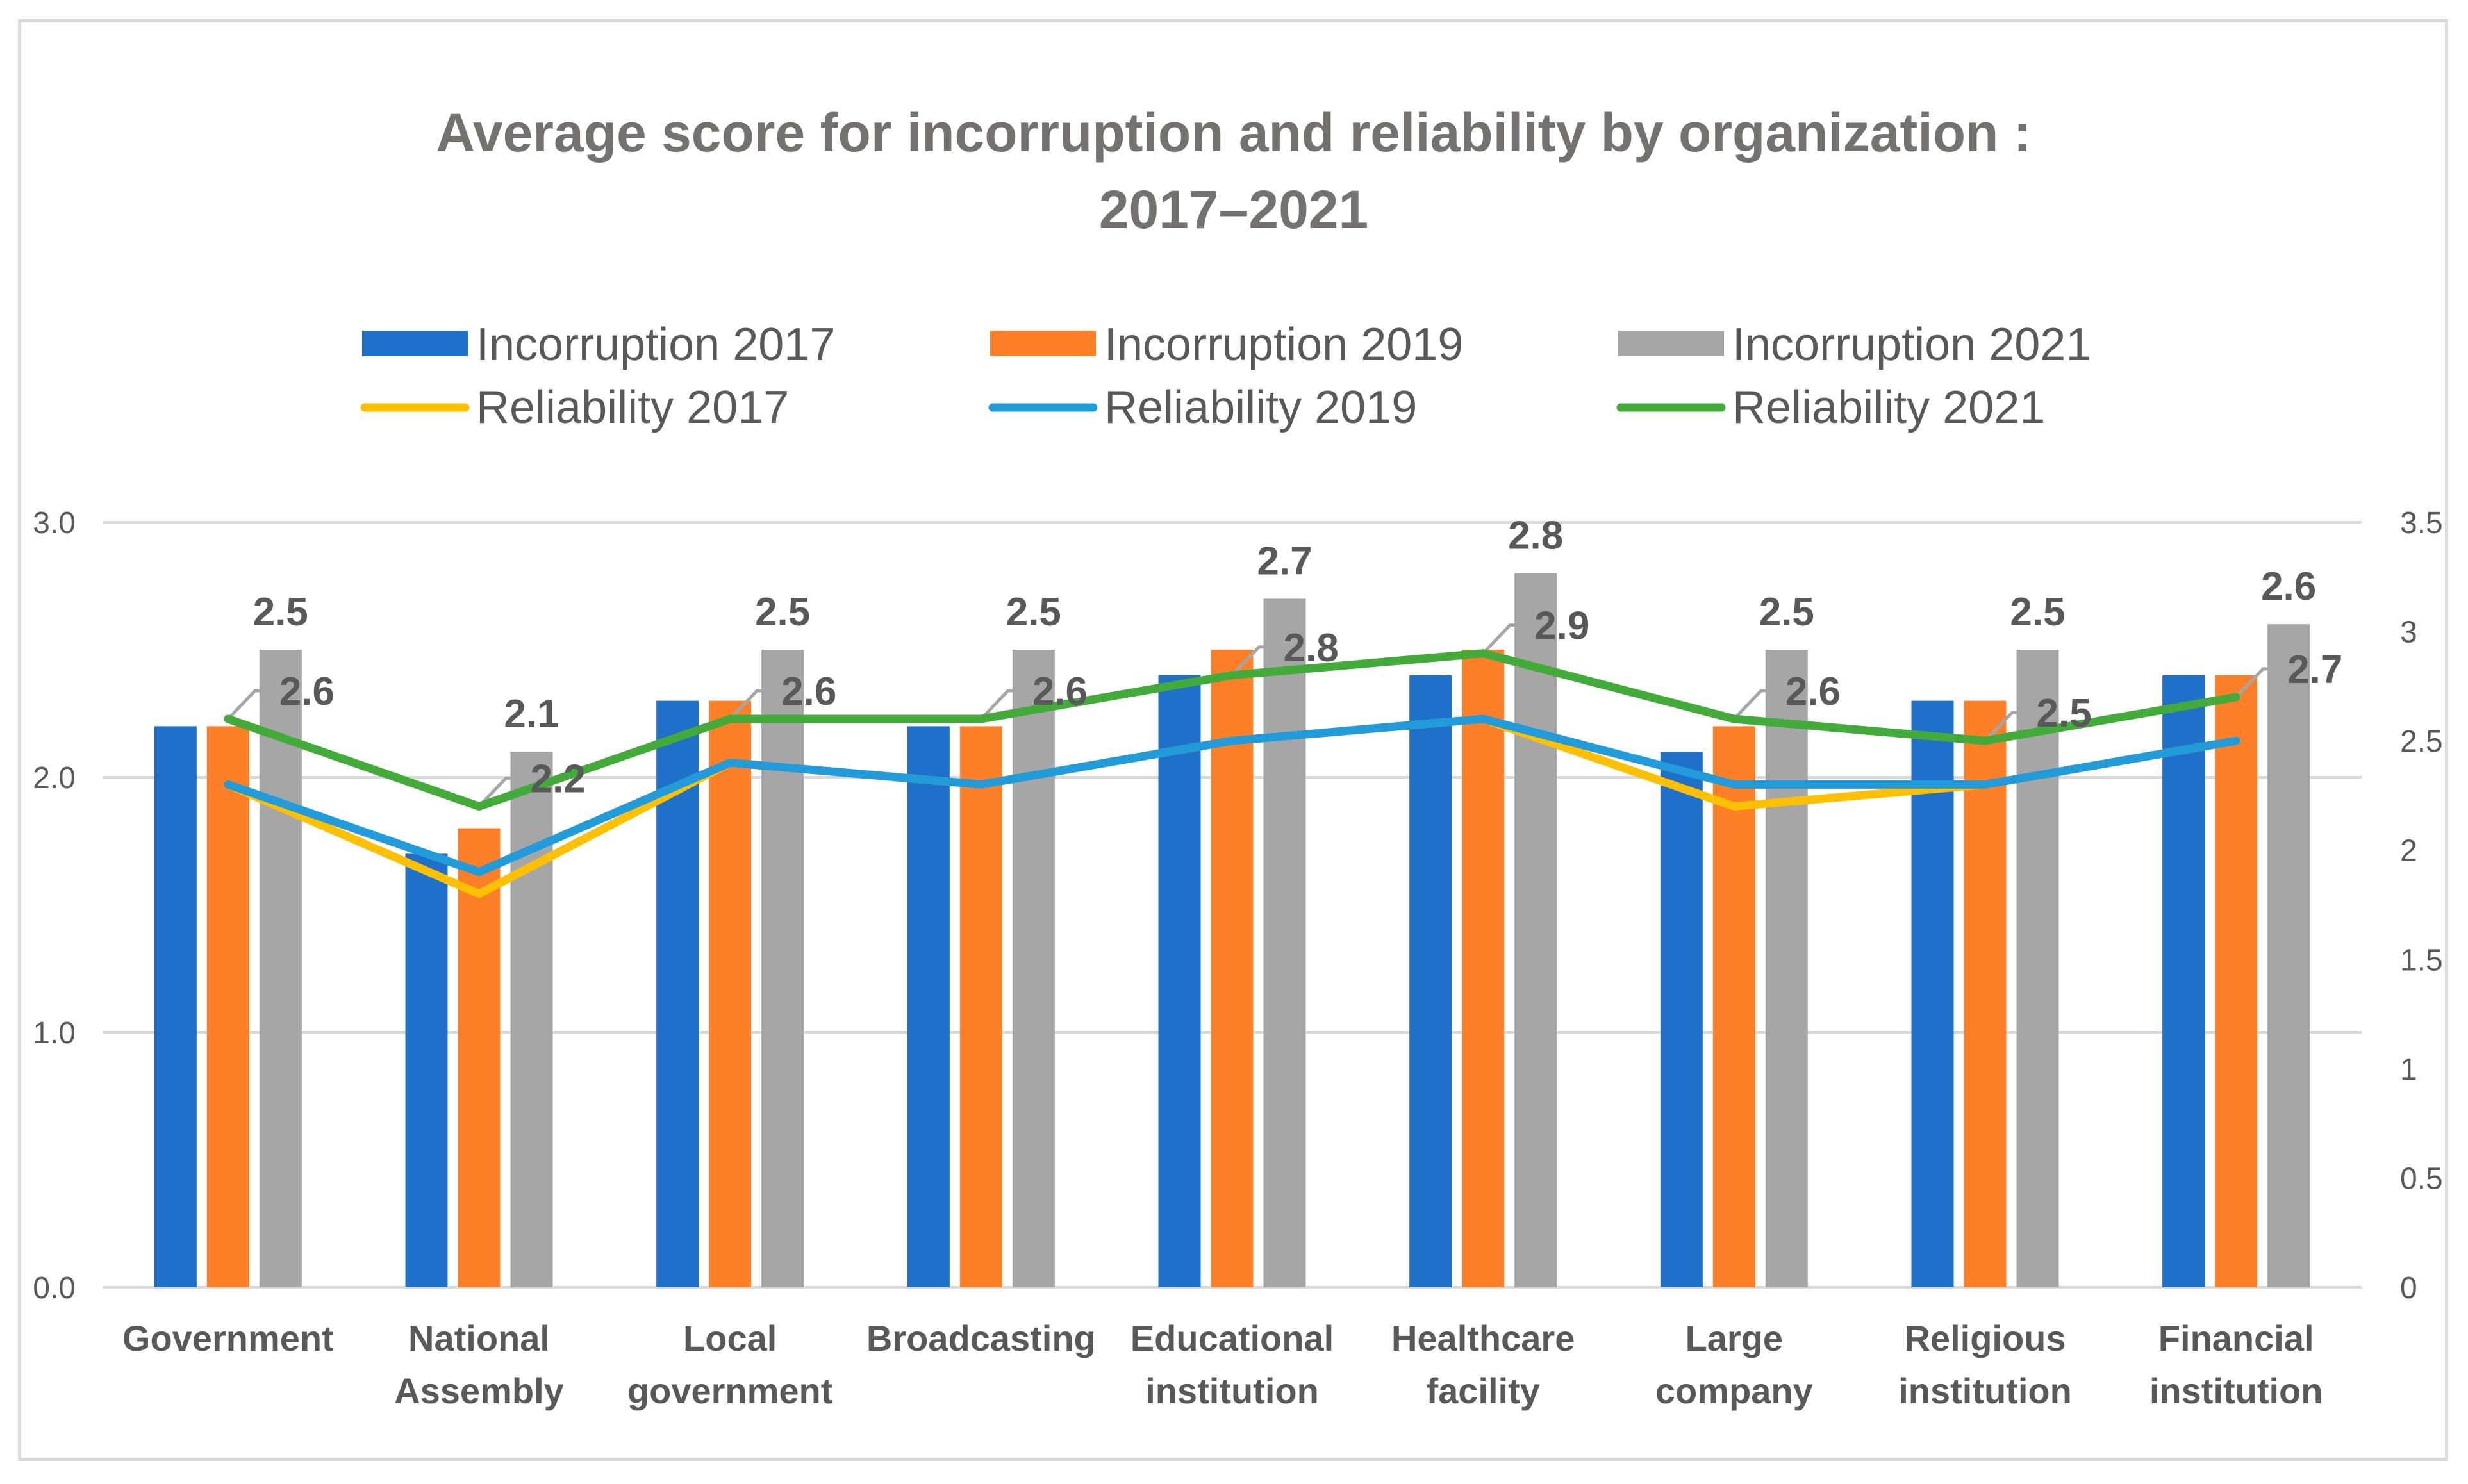  Describe the element at coordinates (54, 778) in the screenshot. I see `y-left-tick-label: 2.0` at that location.